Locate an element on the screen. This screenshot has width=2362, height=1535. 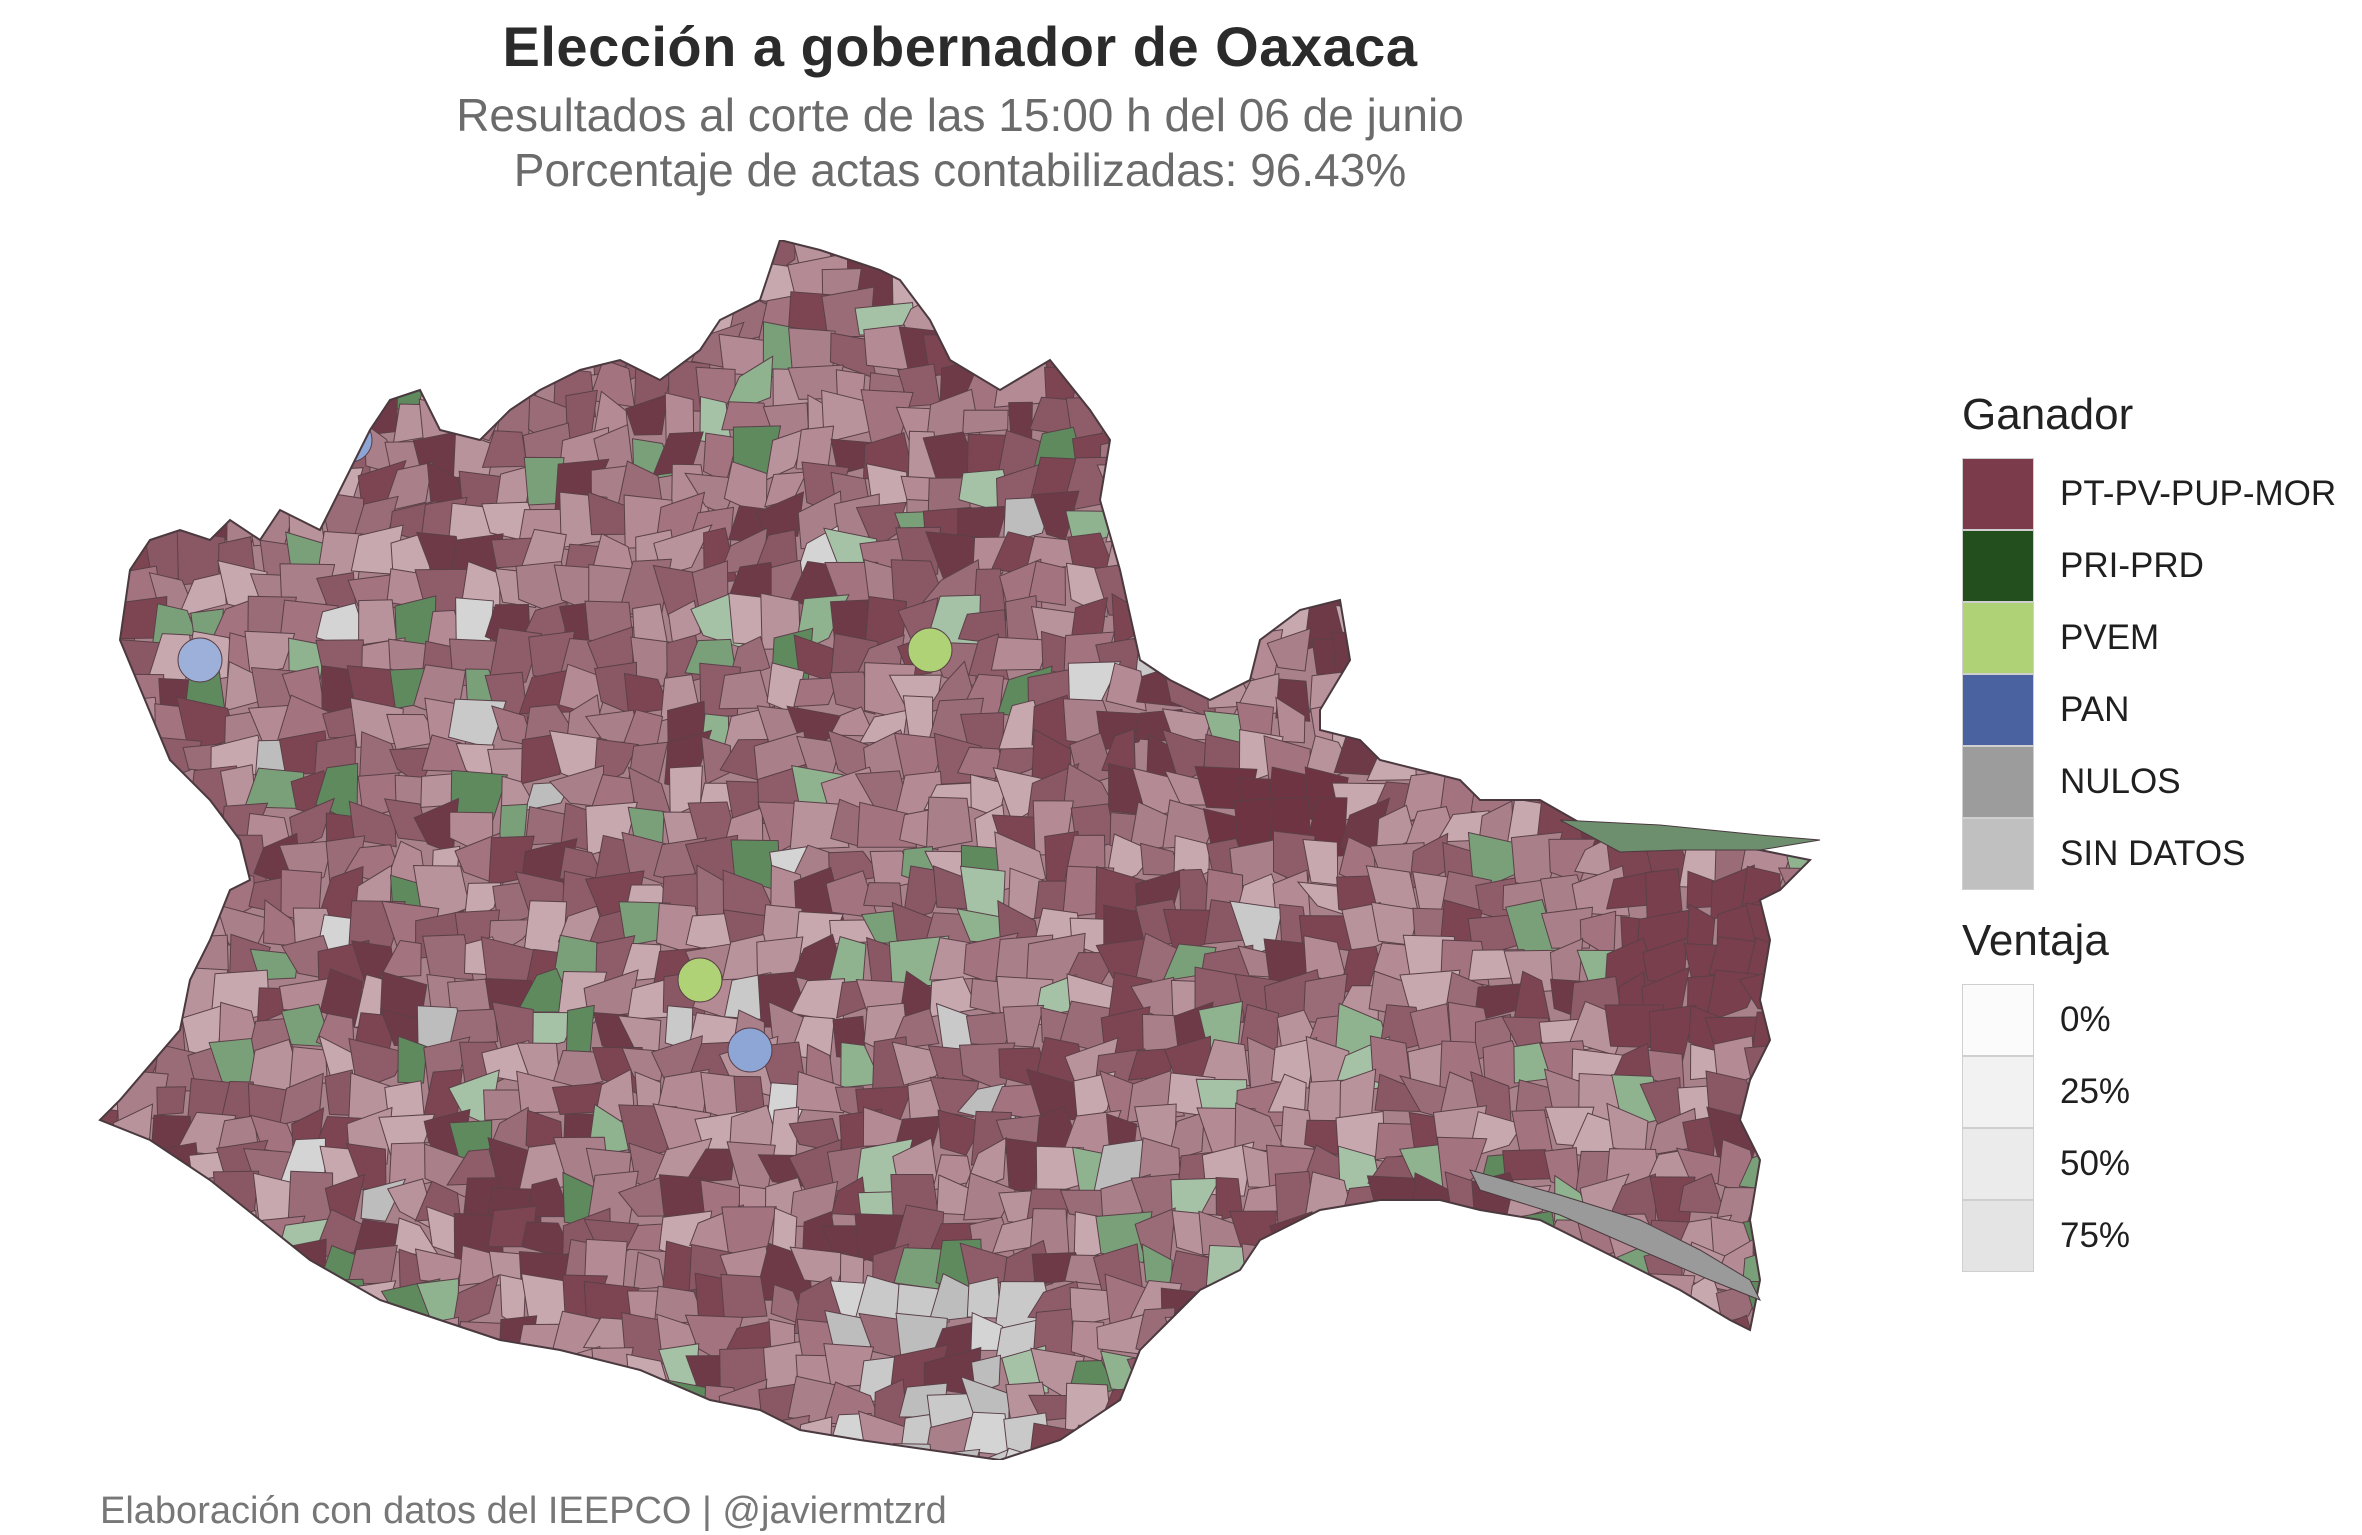
legend-swatch is located at coordinates (1998, 494).